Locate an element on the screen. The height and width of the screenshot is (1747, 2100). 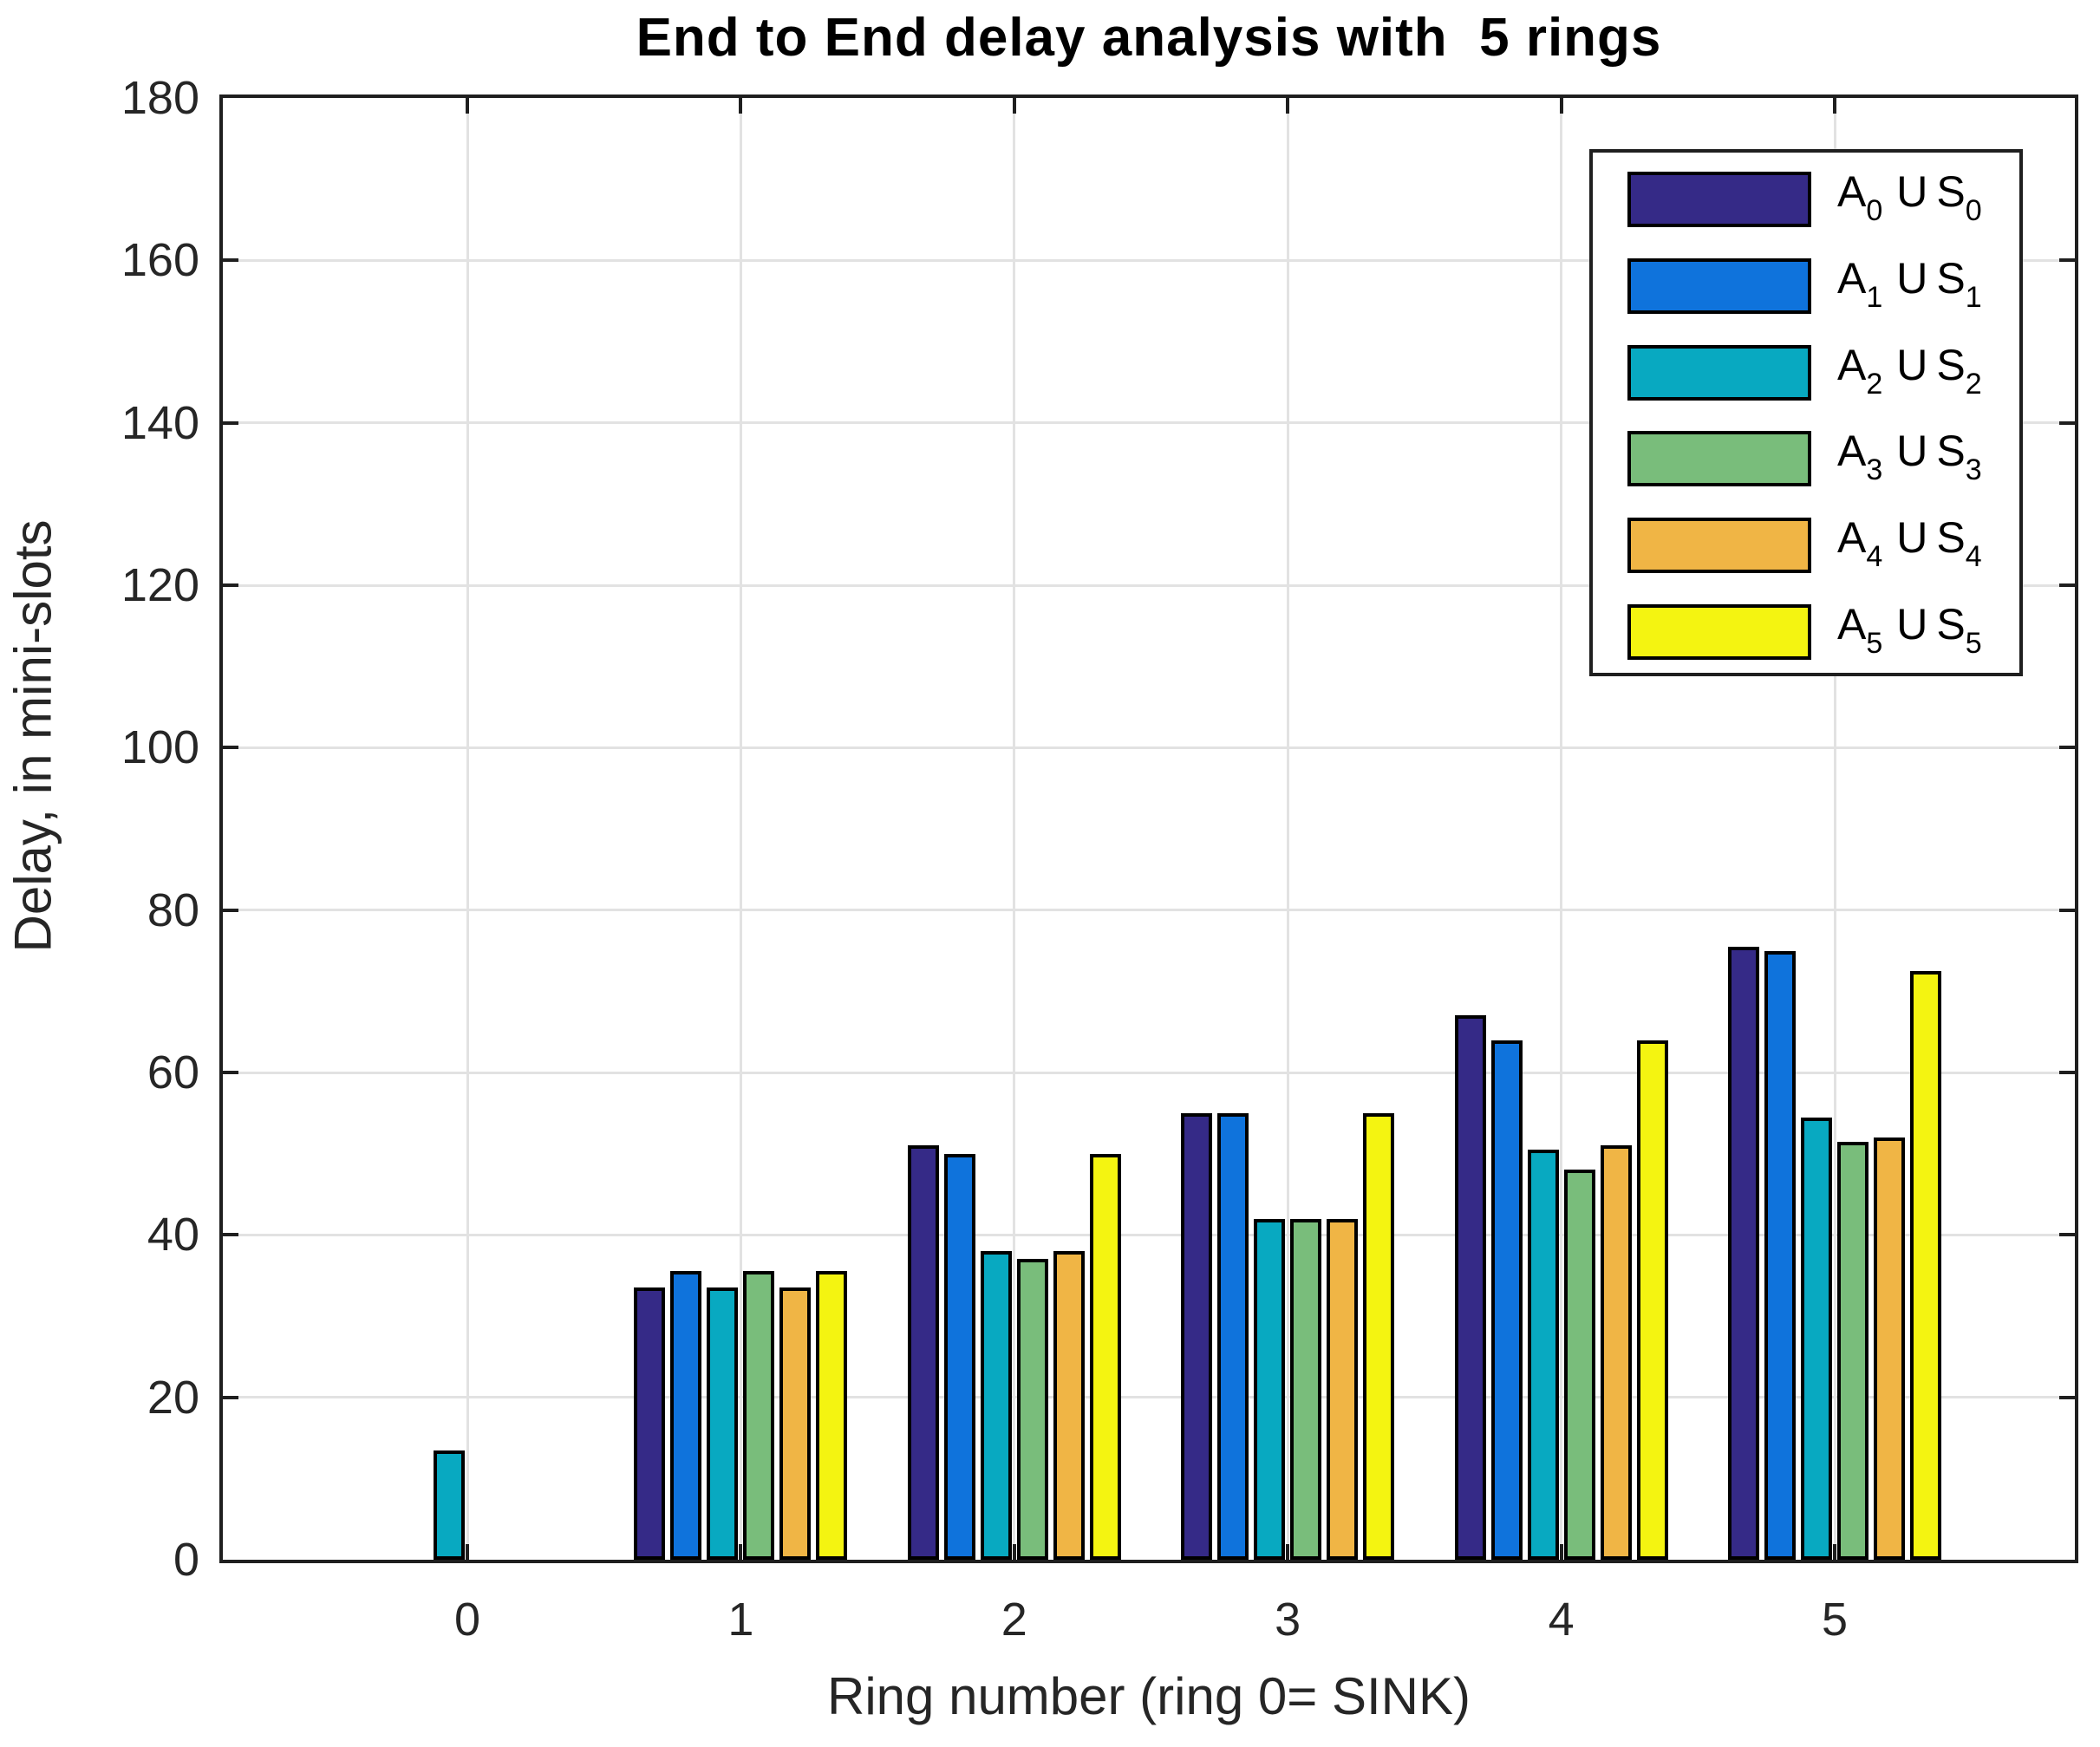
bar-ring3-series3 is located at coordinates (1306, 1389).